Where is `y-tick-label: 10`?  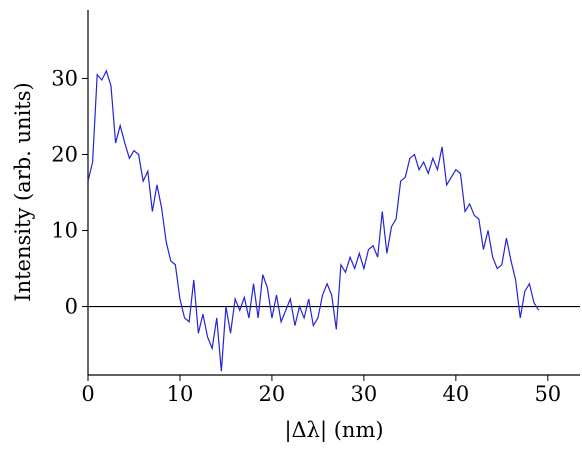
y-tick-label: 10 is located at coordinates (64, 231).